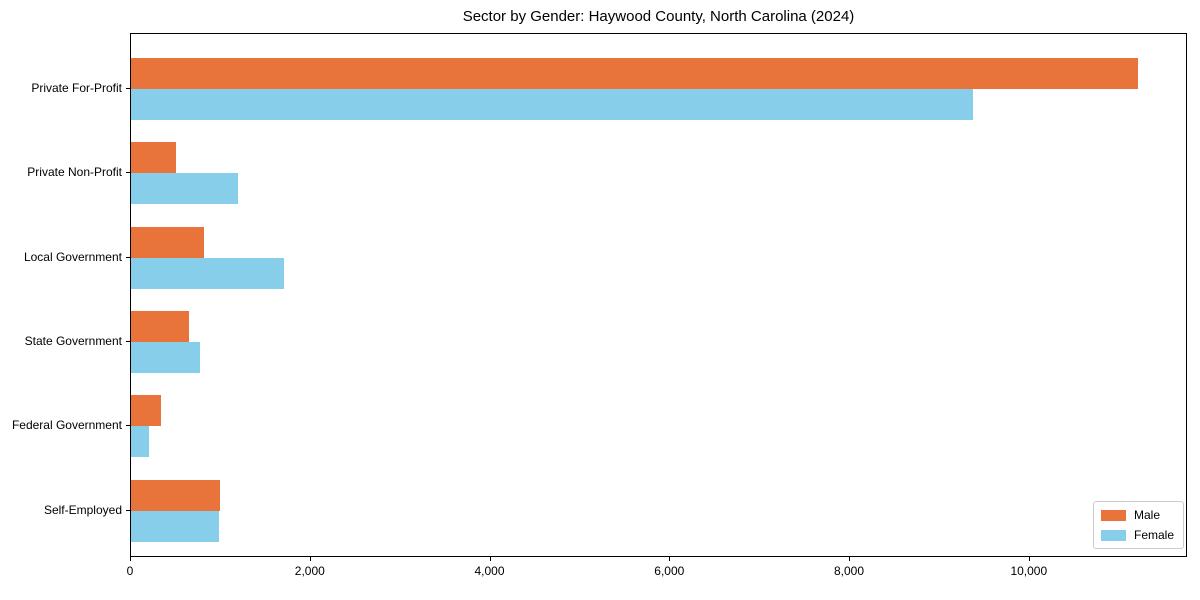  Describe the element at coordinates (66, 425) in the screenshot. I see `category-label: Federal Government` at that location.